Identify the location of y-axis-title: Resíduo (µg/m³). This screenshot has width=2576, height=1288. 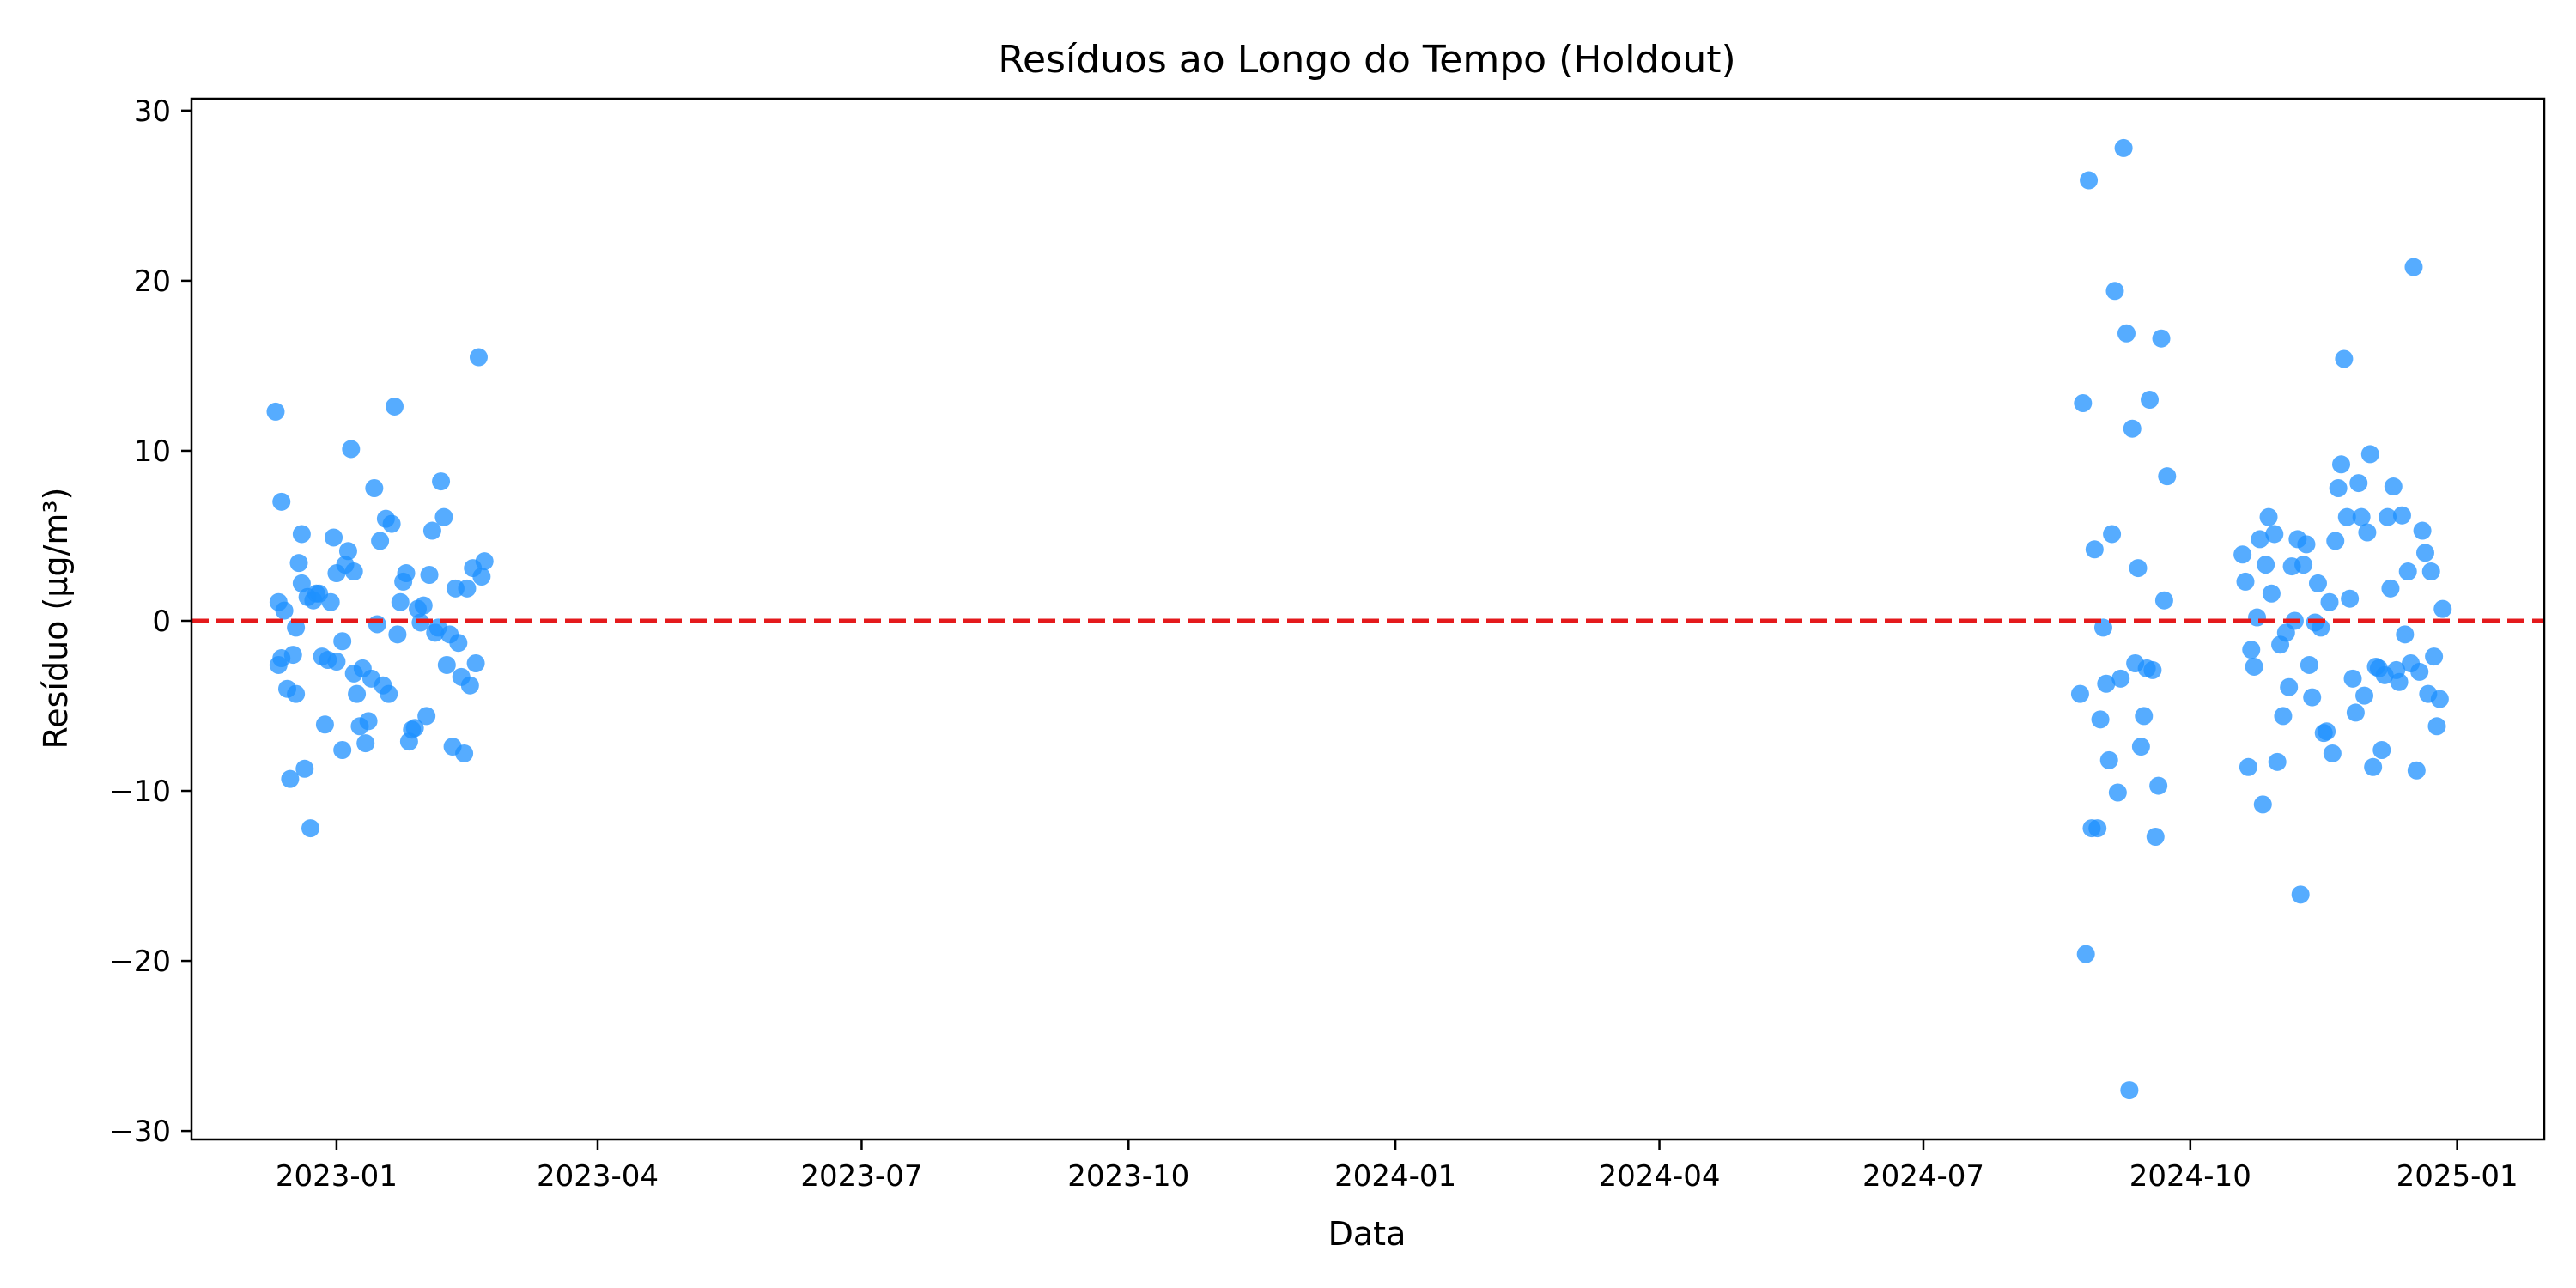
(56, 619).